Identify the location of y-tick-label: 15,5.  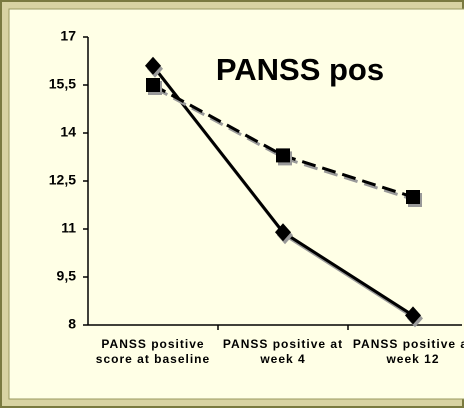
(62, 84).